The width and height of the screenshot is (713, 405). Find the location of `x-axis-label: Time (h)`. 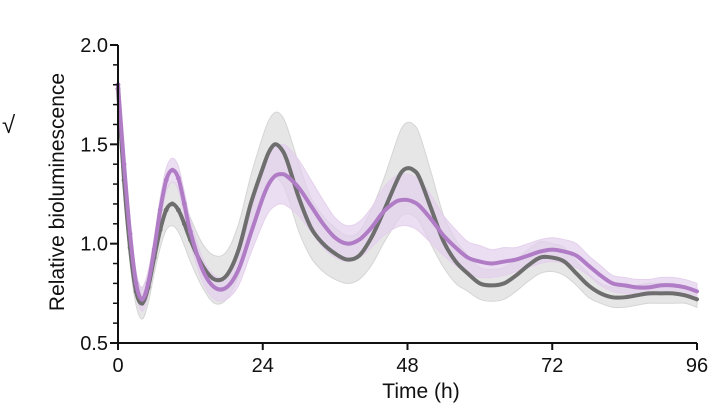

x-axis-label: Time (h) is located at coordinates (420, 391).